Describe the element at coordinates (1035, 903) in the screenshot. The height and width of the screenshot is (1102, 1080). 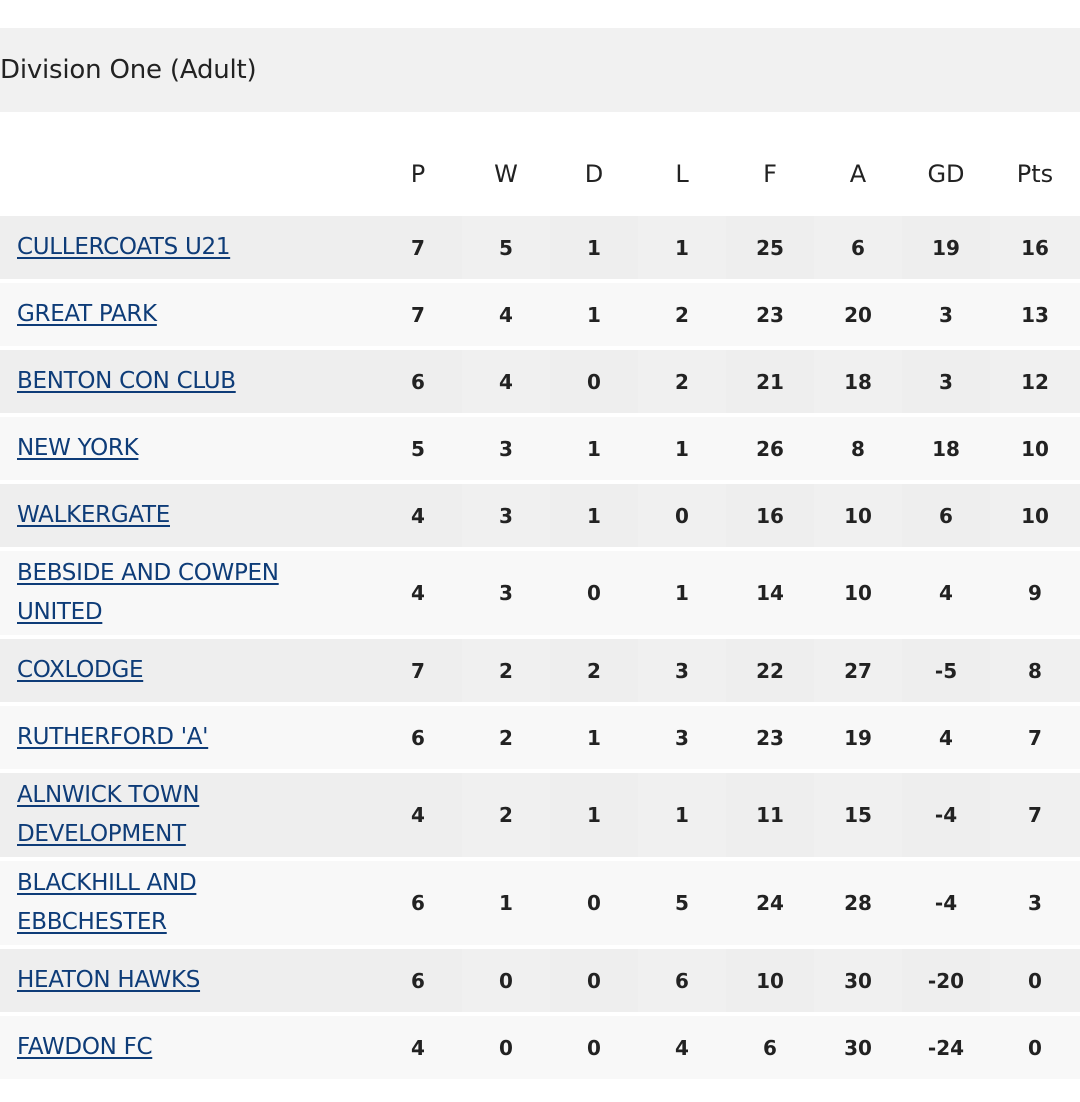
I see `points-cell: 3` at that location.